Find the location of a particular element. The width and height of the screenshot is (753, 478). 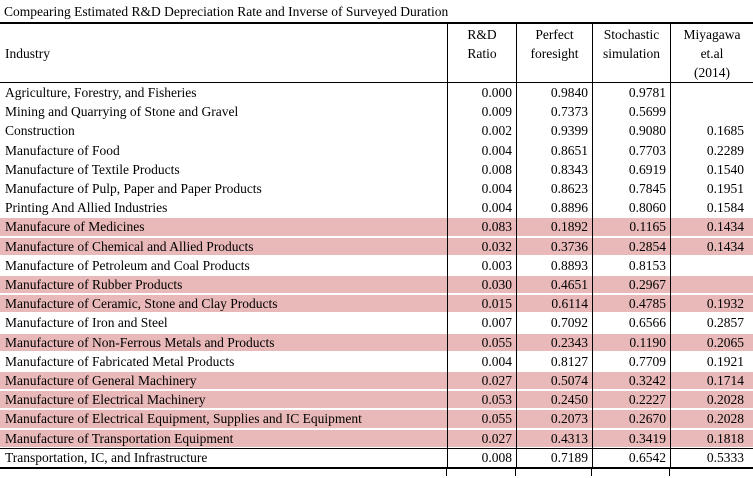

industry-cell: Manufacture of Fabricated Metal Products is located at coordinates (120, 361).